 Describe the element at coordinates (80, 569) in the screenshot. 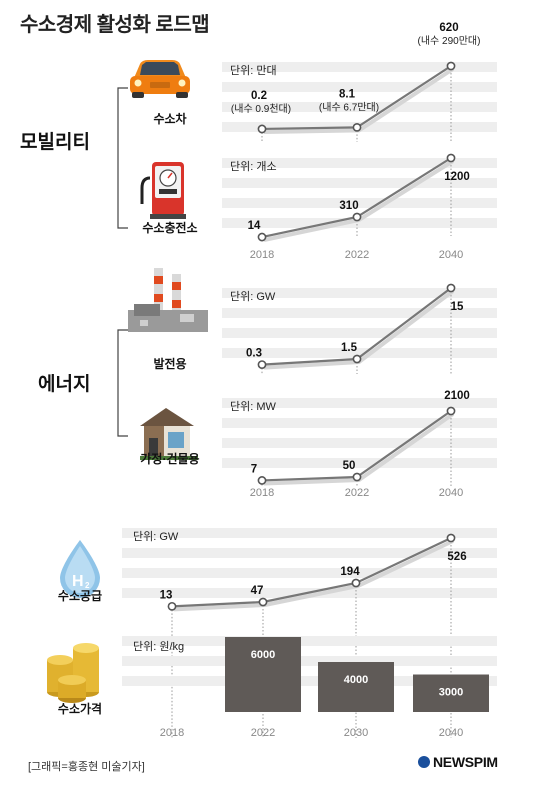

I see `hydrogen-drop-icon: H 2` at that location.